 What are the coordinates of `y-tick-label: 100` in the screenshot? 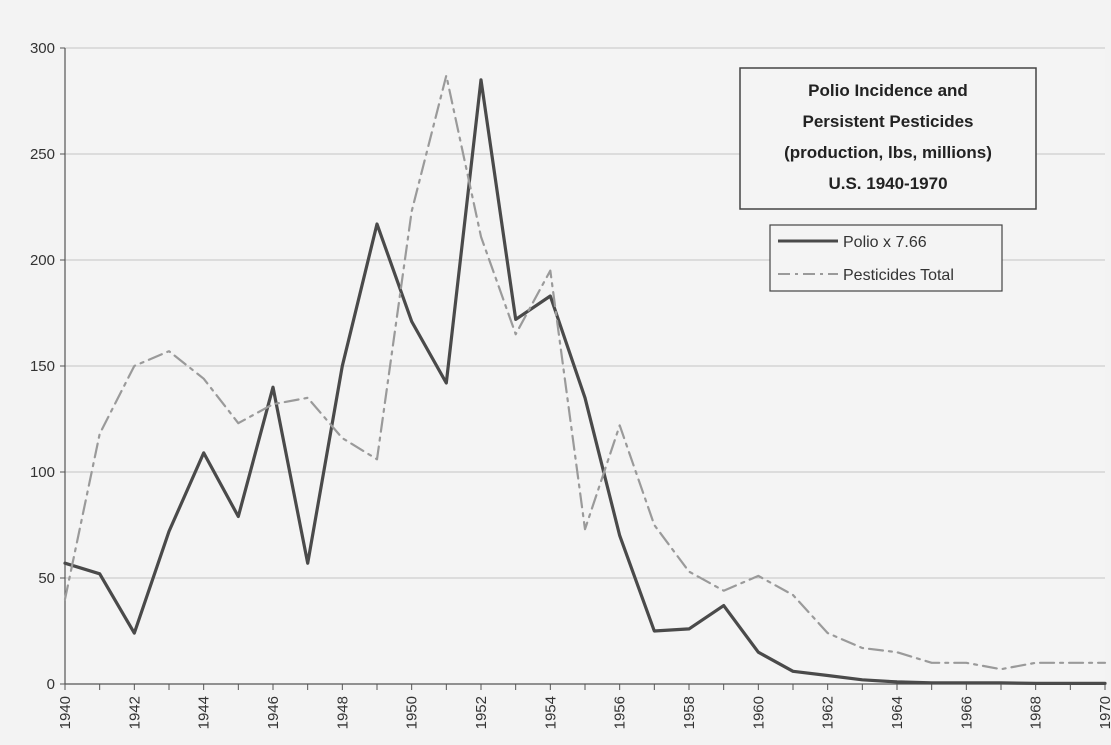 It's located at (42, 472).